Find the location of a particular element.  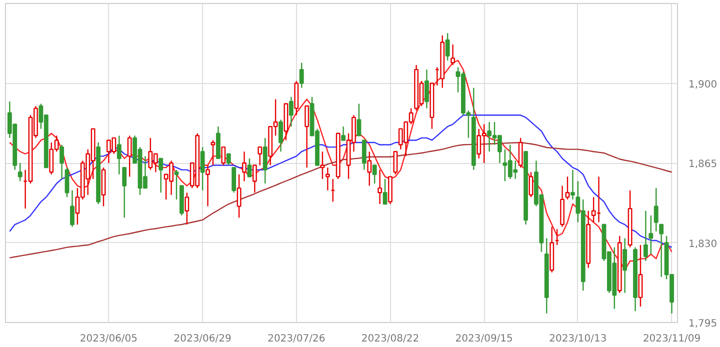

x-tick-label: 2023/06/05 is located at coordinates (109, 339).